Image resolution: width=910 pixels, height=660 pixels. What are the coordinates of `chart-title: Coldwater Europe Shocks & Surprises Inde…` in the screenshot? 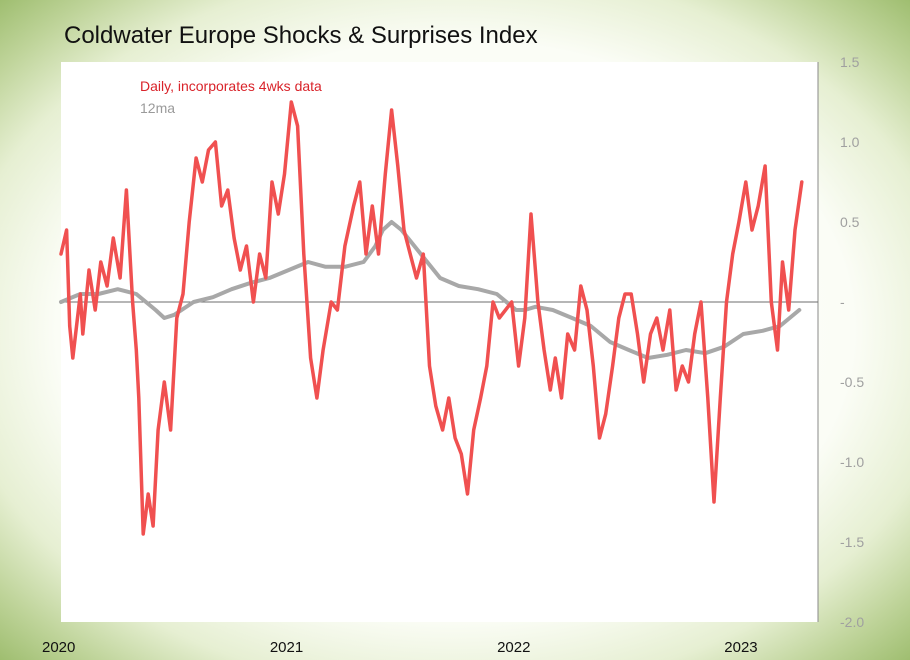 It's located at (301, 35).